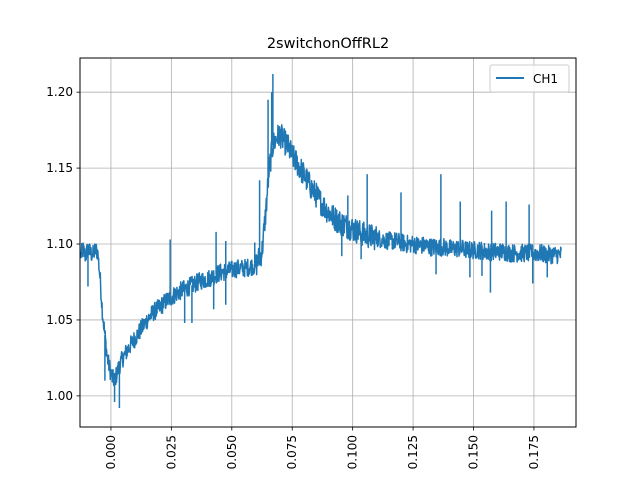  Describe the element at coordinates (111, 452) in the screenshot. I see `x-tick-label: 0.000` at that location.